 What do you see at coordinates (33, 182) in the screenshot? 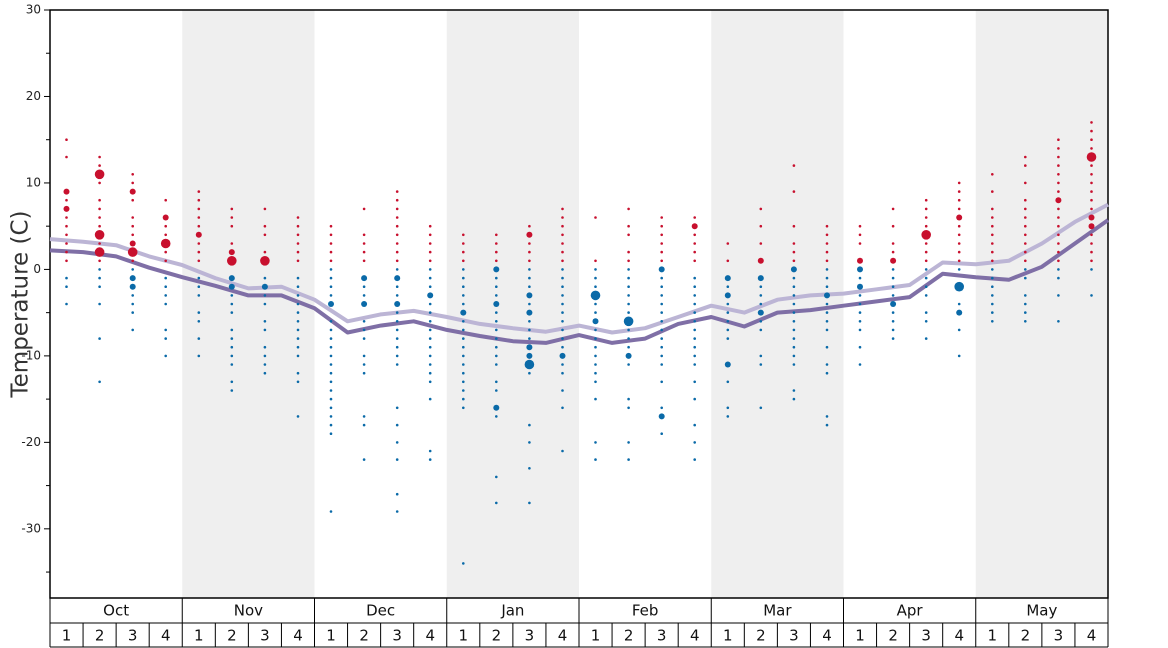
I see `y-tick-label: 10` at bounding box center [33, 182].